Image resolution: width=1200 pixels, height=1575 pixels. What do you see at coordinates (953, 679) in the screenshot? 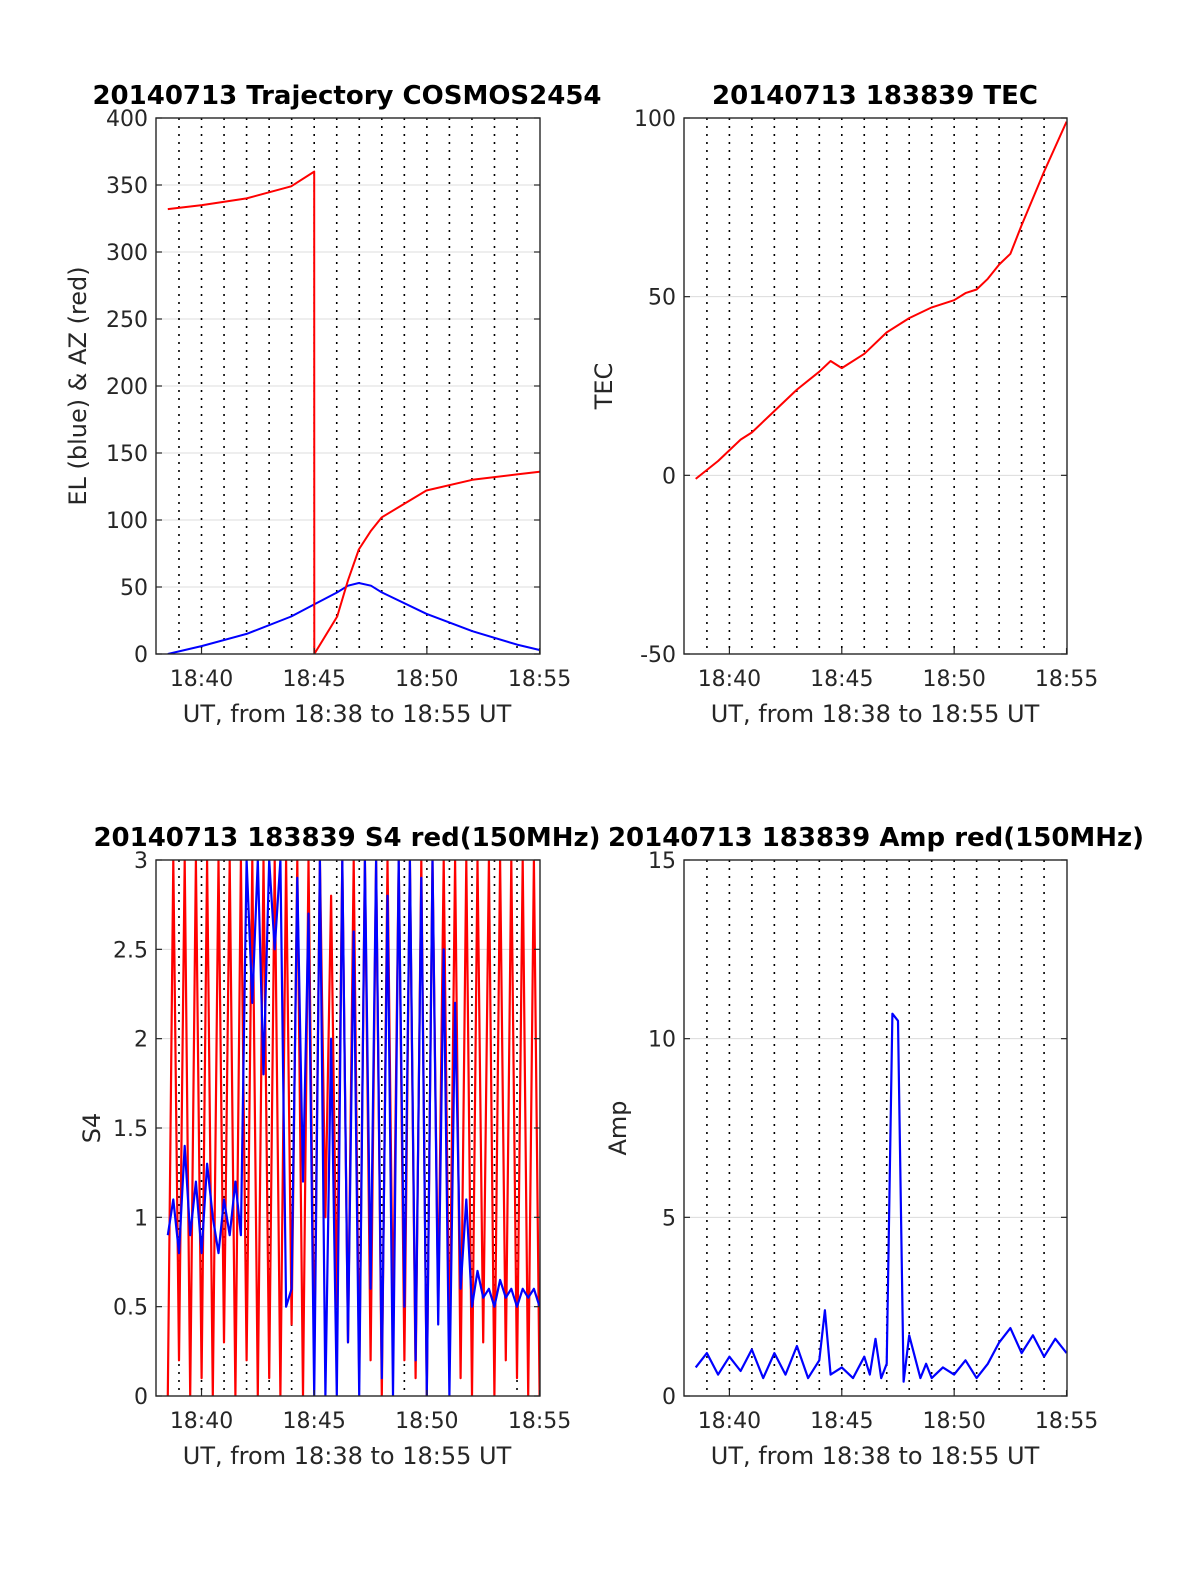
I see `tec-plot-xtick-label: 18:50` at bounding box center [953, 679].